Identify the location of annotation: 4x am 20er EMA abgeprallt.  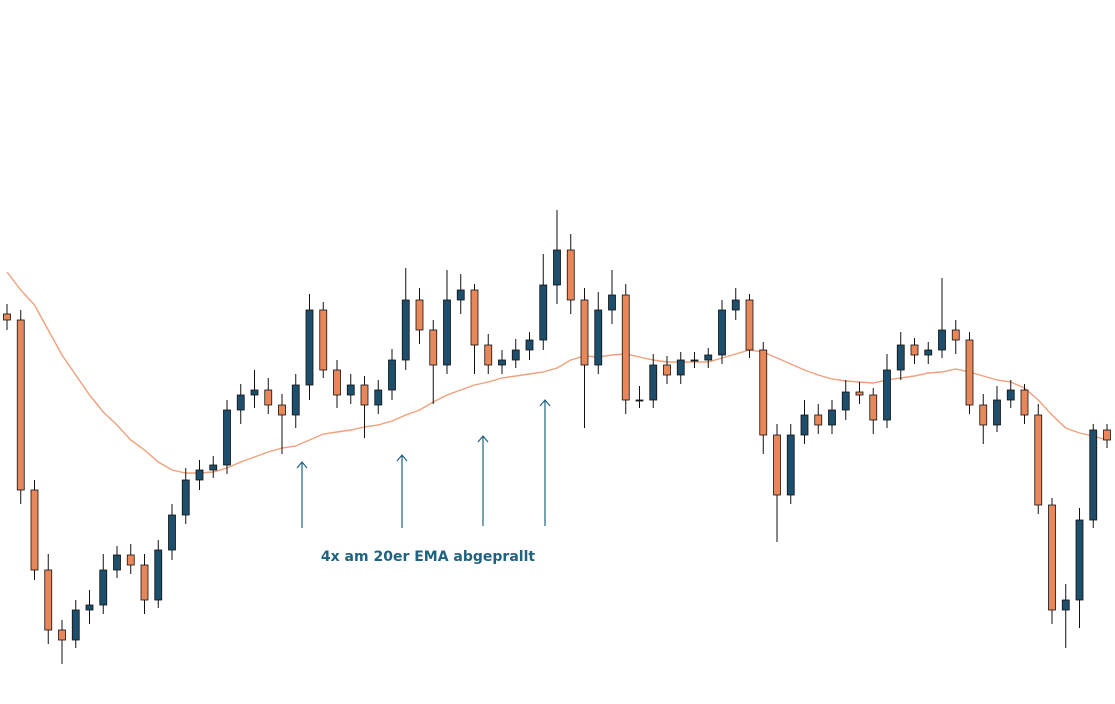
(428, 557).